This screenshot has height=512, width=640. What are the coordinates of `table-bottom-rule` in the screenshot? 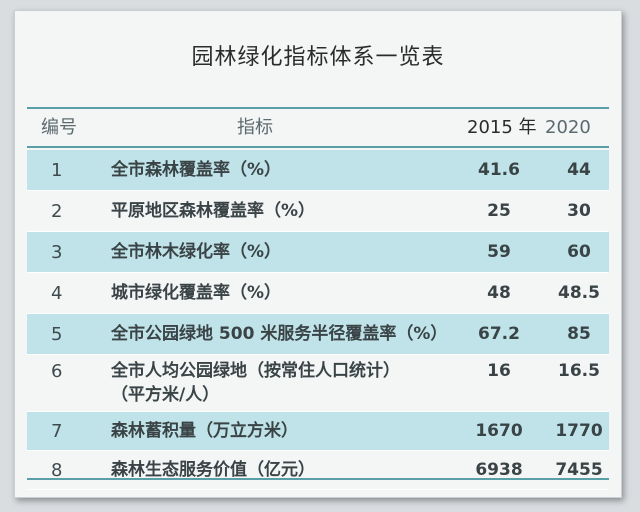 It's located at (318, 479).